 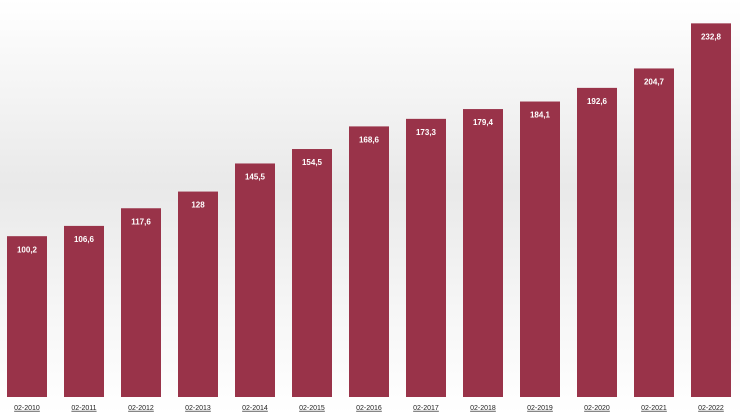 I want to click on value-label: 106,6, so click(x=84, y=239).